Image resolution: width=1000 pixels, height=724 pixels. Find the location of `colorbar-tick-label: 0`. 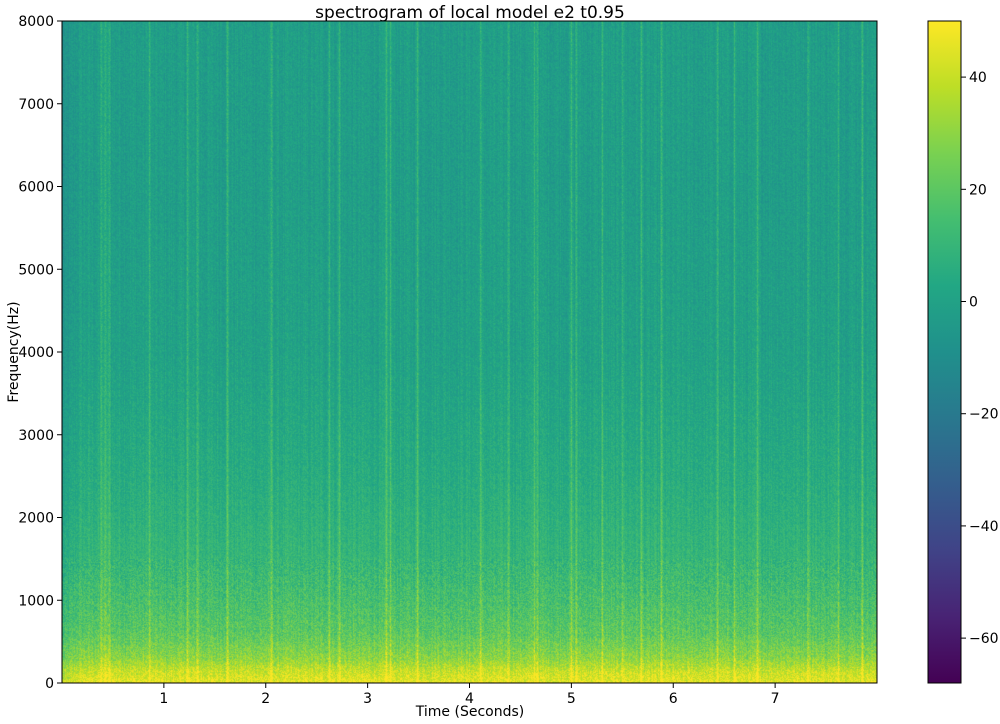

colorbar-tick-label: 0 is located at coordinates (973, 303).